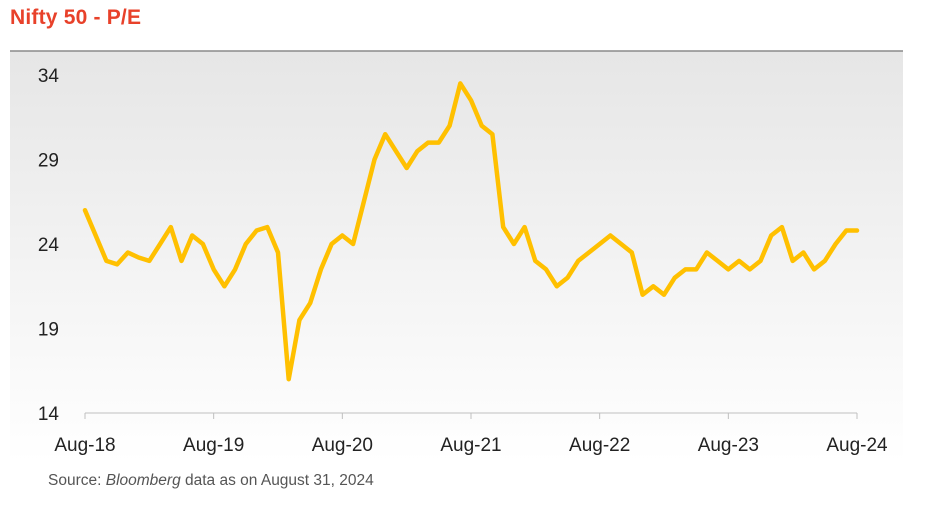 The width and height of the screenshot is (925, 512). What do you see at coordinates (277, 480) in the screenshot?
I see `source-suffix: data as on August 31, 2024` at bounding box center [277, 480].